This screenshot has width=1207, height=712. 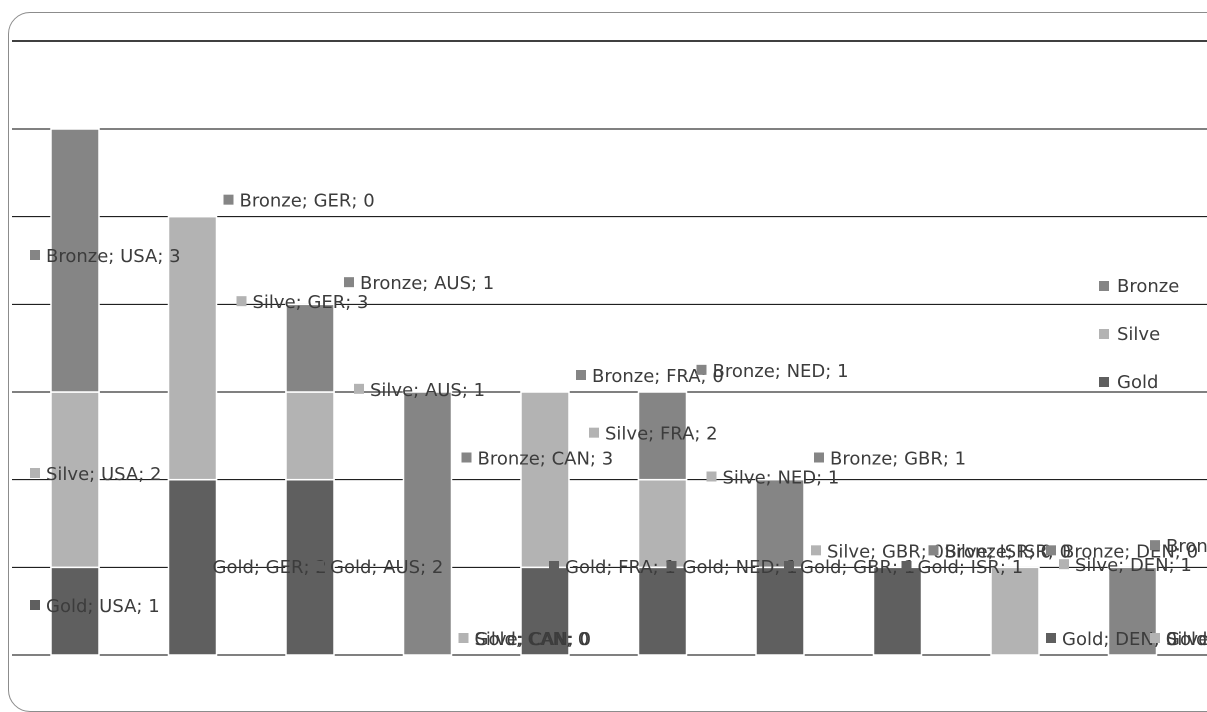 I want to click on bar-gold-aus, so click(x=310, y=567).